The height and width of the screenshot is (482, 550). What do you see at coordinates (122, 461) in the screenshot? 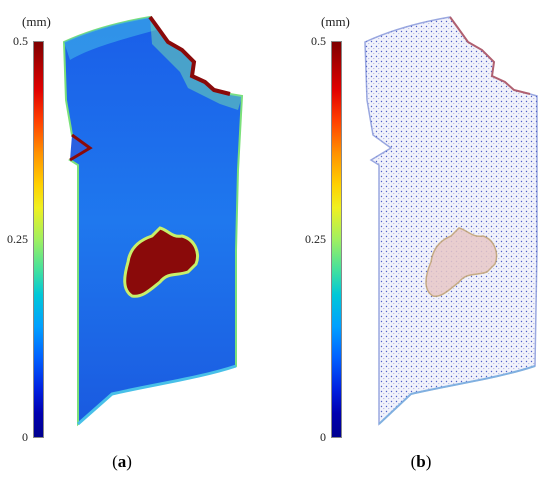
I see `caption-a: (a)` at bounding box center [122, 461].